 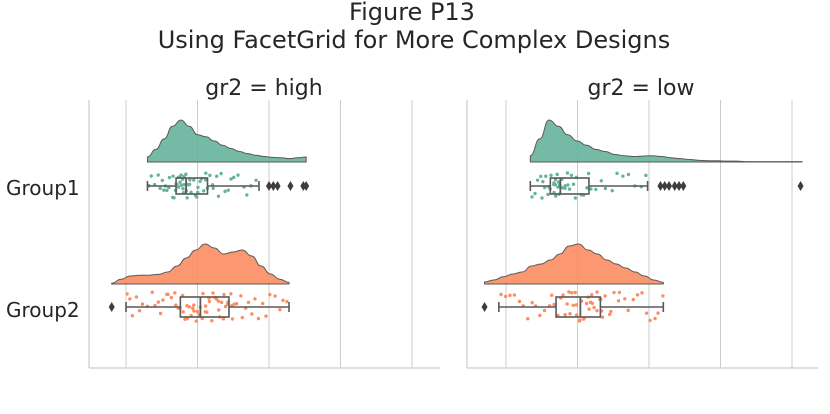 I want to click on facet-title-low: gr2 = low, so click(x=641, y=88).